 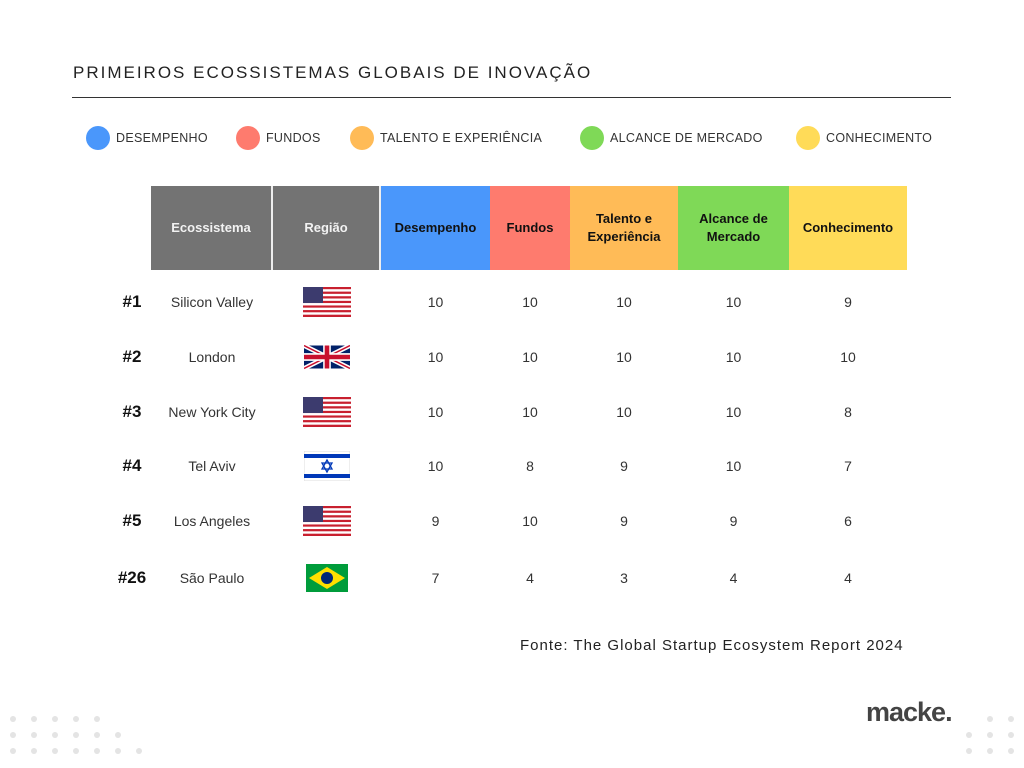 I want to click on logo: macke., so click(x=909, y=712).